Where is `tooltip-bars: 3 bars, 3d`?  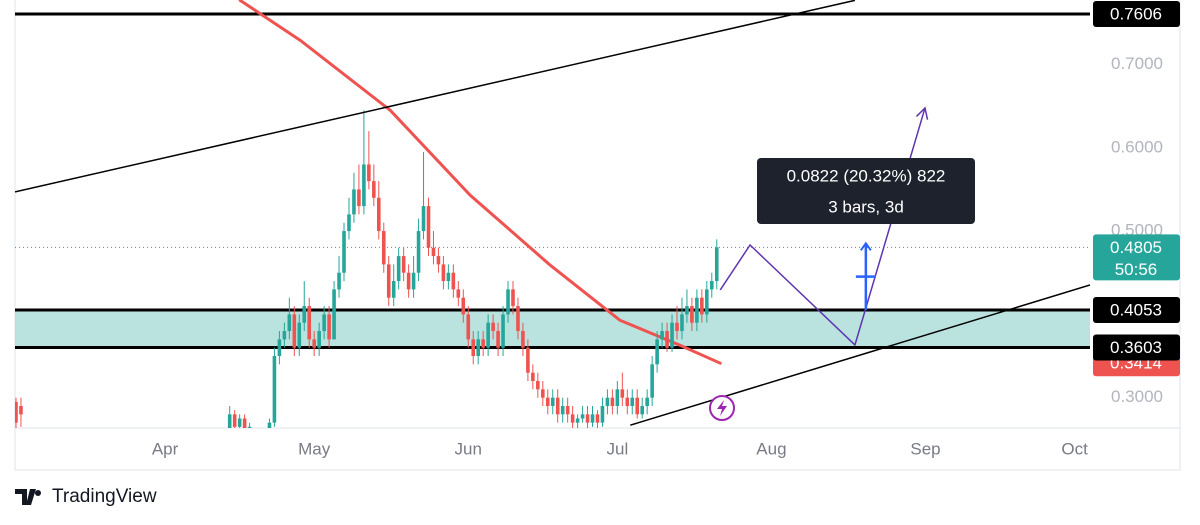 tooltip-bars: 3 bars, 3d is located at coordinates (866, 206).